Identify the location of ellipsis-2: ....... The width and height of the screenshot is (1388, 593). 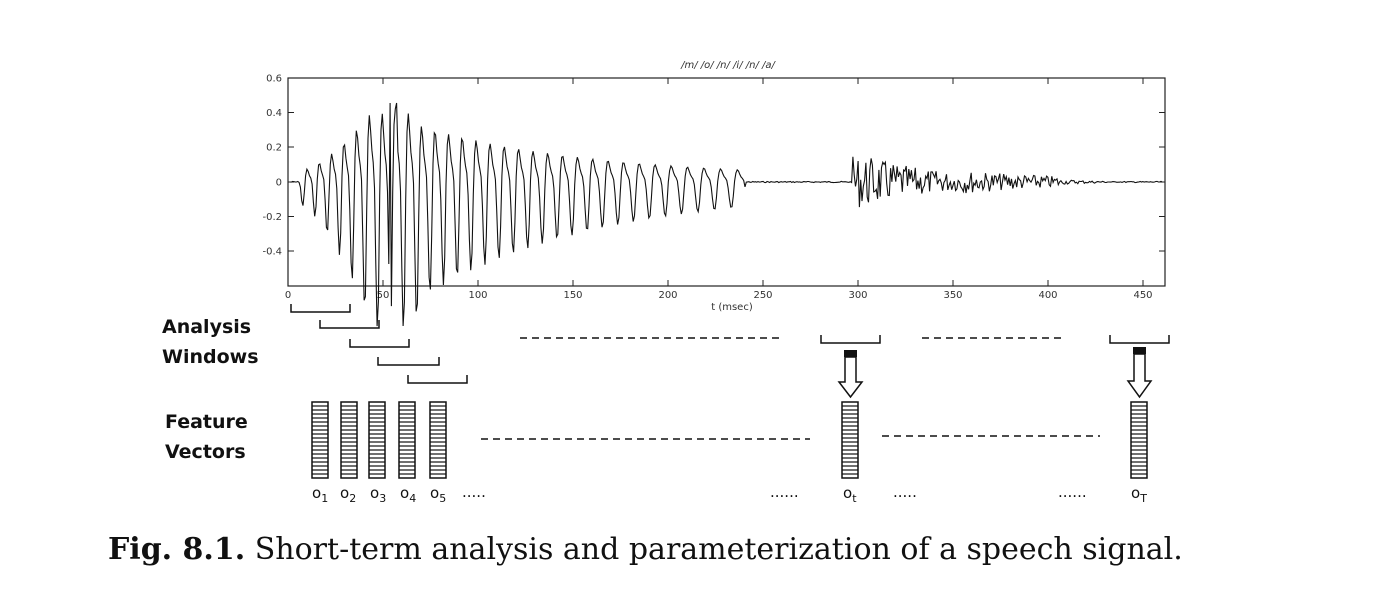
(784, 492).